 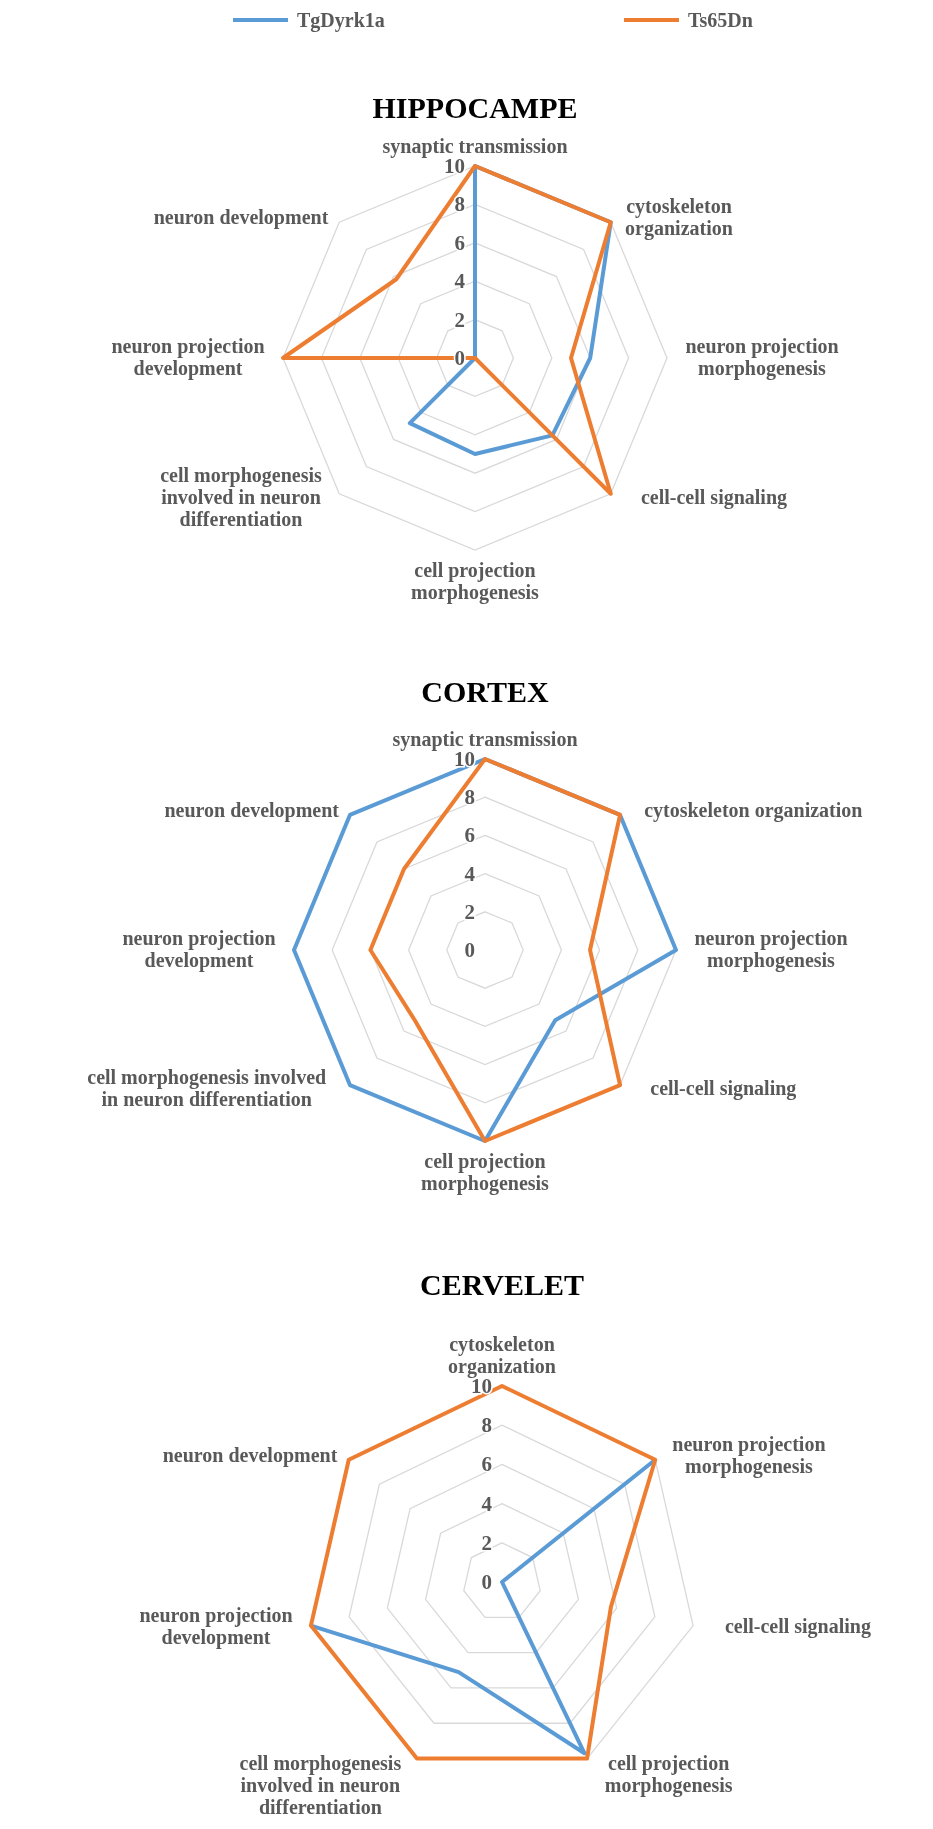 I want to click on legend-label: TgDyrk1a, so click(x=341, y=20).